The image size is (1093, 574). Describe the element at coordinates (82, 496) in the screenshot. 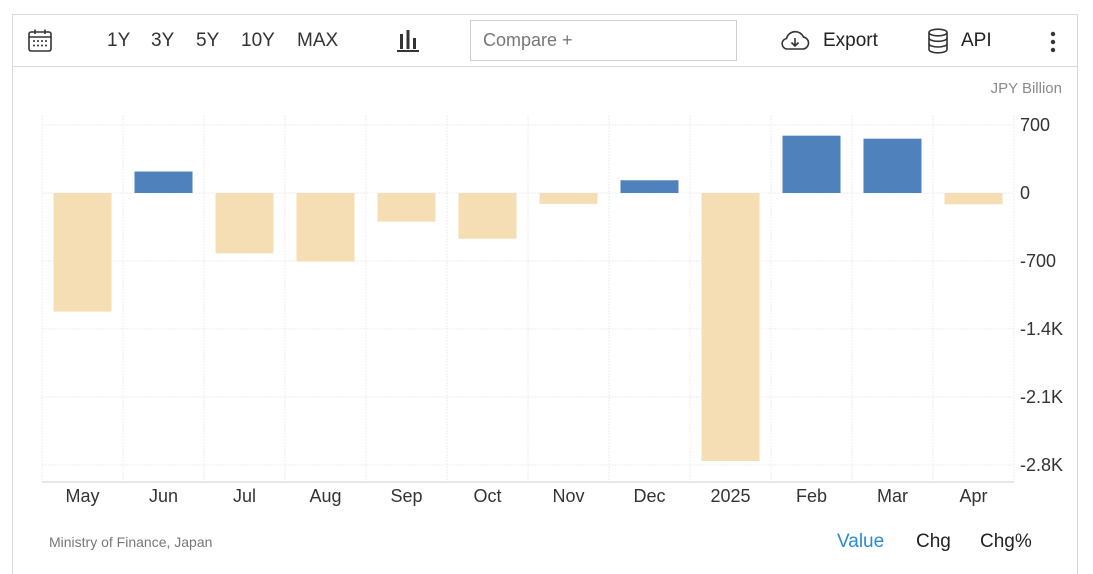

I see `x-tick-label: May` at that location.